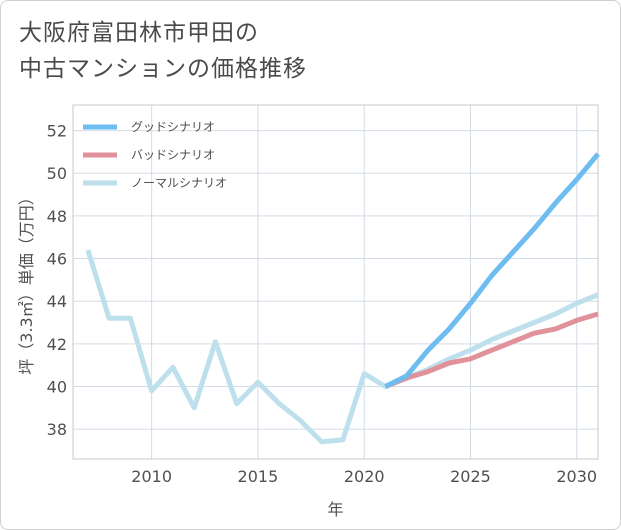 The image size is (621, 530). I want to click on y-tick-label: 50, so click(57, 173).